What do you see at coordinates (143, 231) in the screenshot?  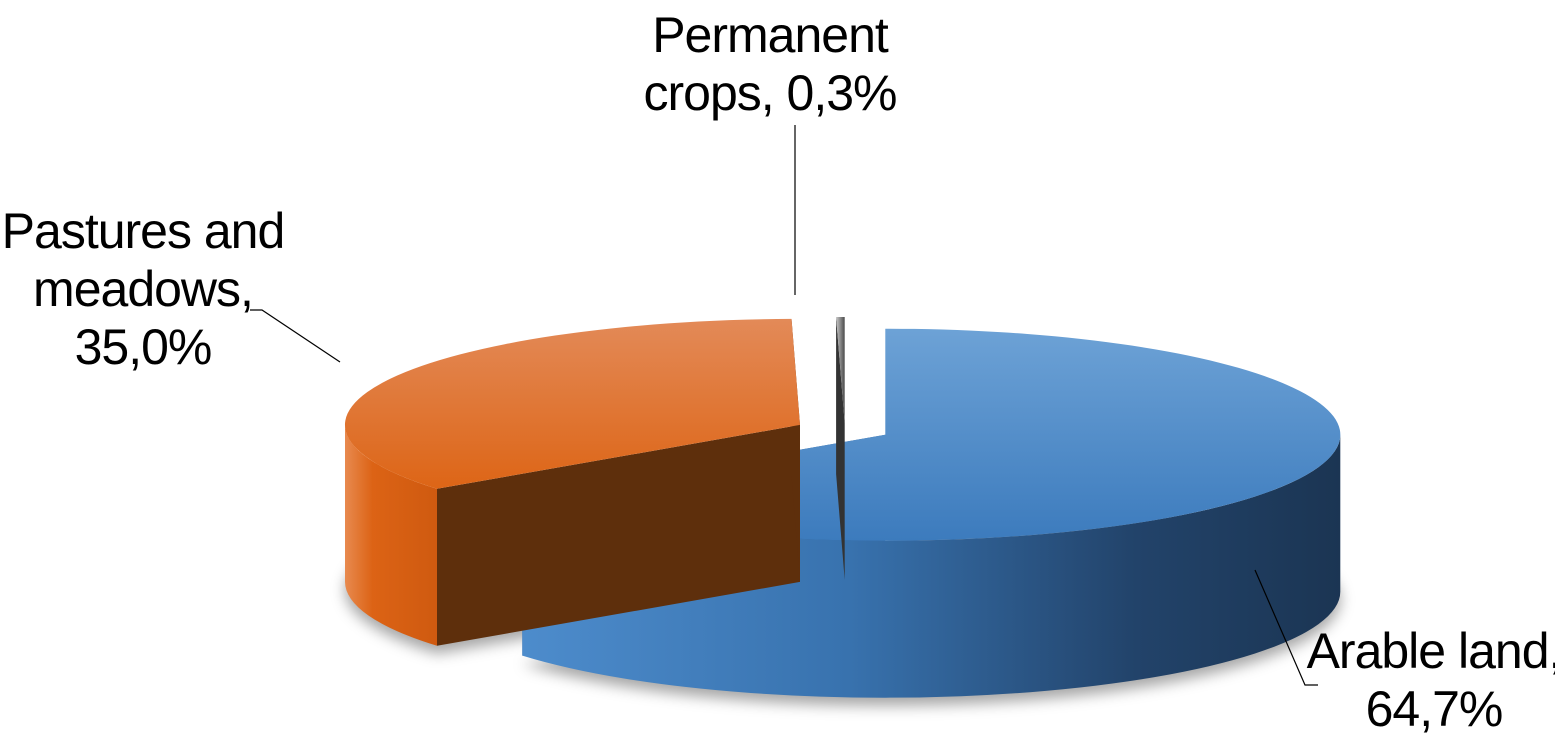 I see `data-label-line: Pastures and` at bounding box center [143, 231].